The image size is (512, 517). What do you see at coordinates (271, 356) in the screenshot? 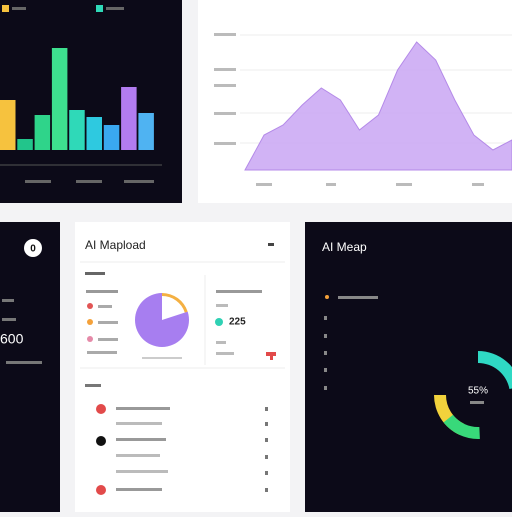
I see `flag-icon` at bounding box center [271, 356].